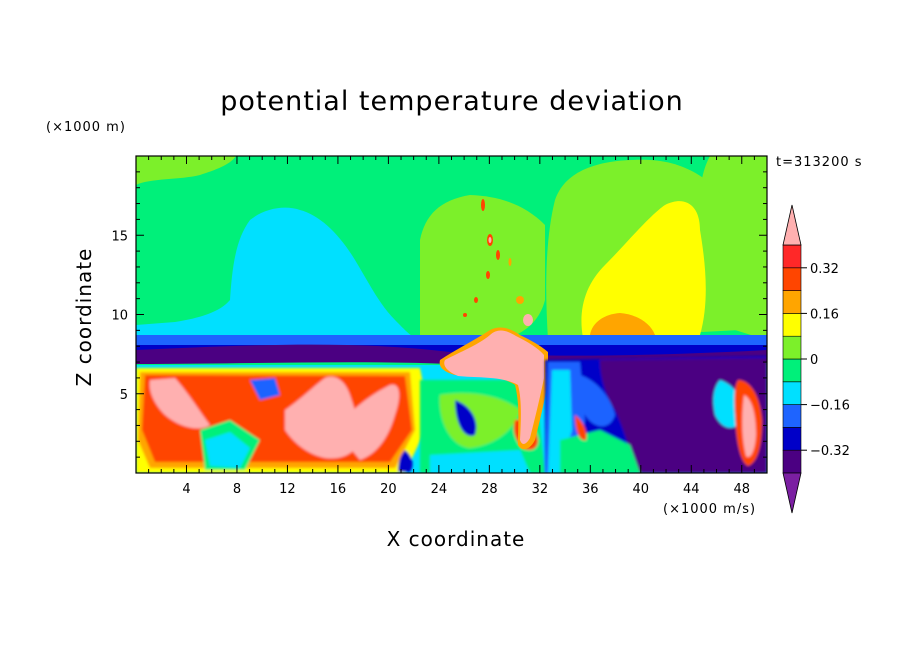  What do you see at coordinates (119, 236) in the screenshot?
I see `y-tick-label: 15` at bounding box center [119, 236].